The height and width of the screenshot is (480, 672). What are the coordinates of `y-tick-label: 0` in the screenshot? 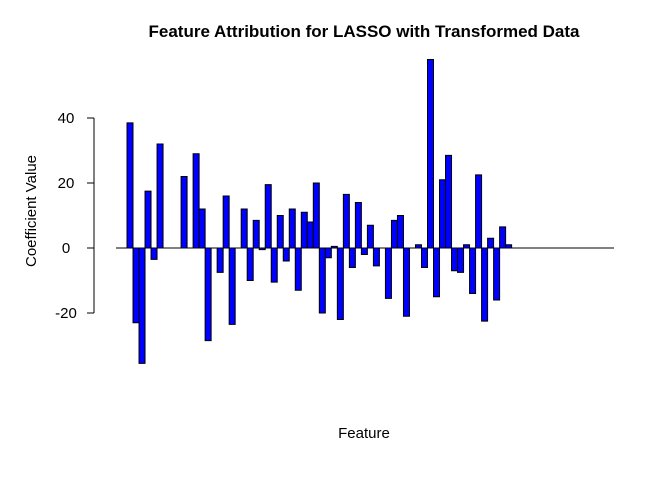 It's located at (66, 248).